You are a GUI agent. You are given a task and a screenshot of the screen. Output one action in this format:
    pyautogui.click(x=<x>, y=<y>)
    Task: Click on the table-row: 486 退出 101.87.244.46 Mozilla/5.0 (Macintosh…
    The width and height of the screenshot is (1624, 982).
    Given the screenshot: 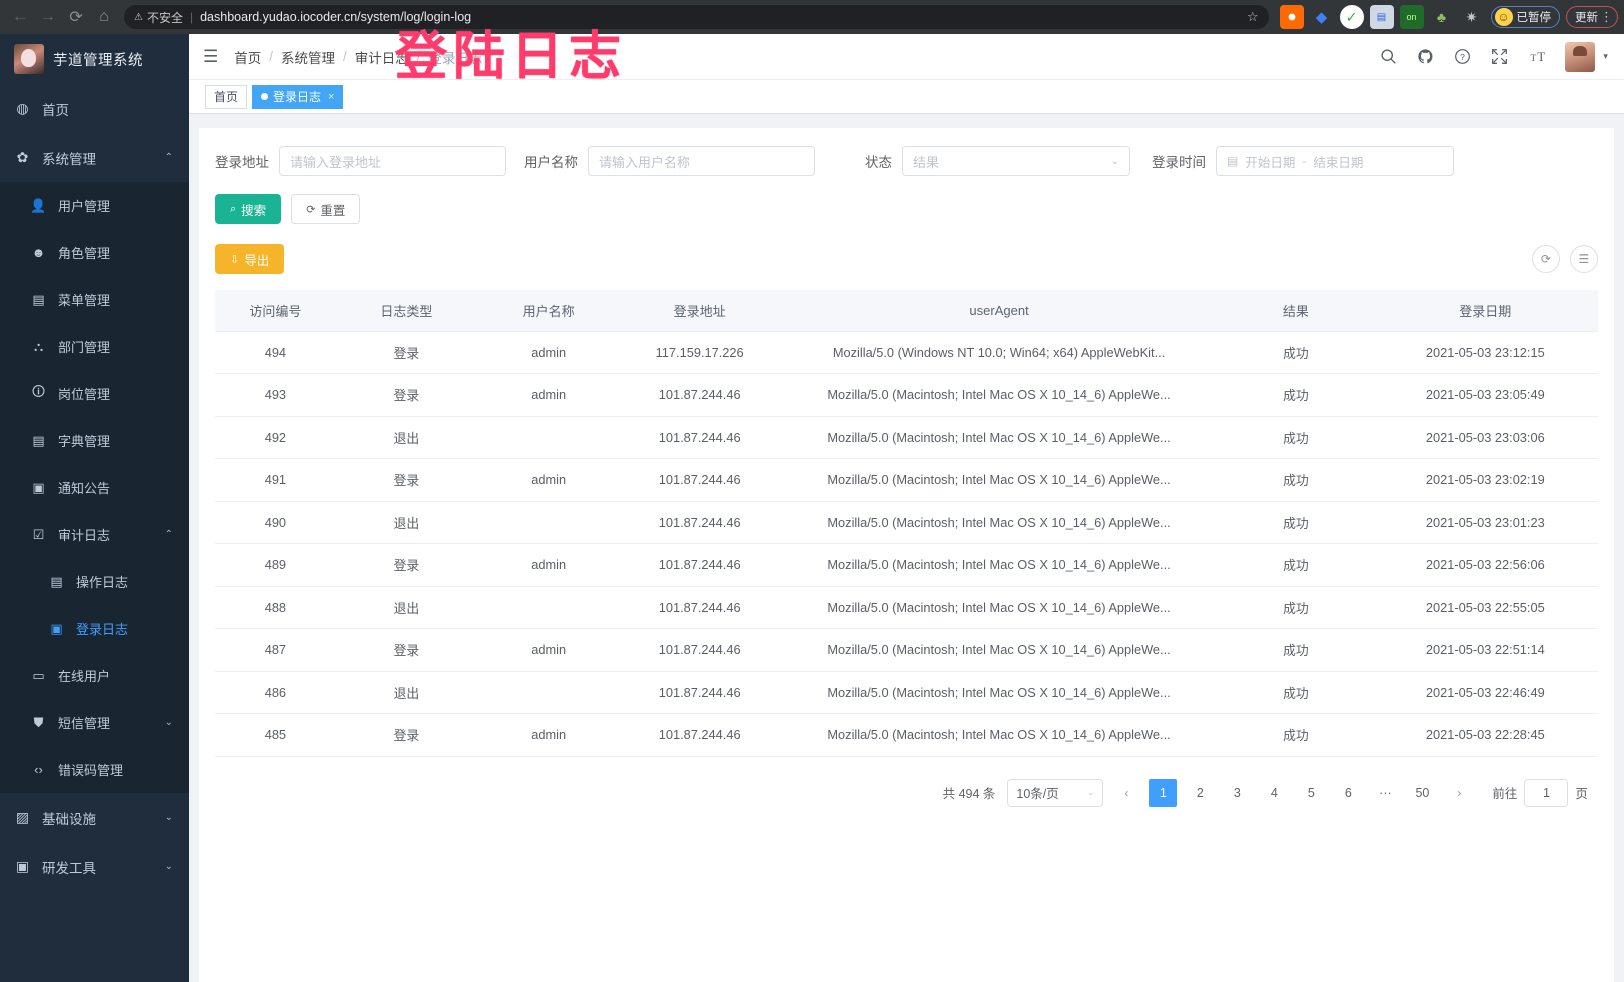 What is the action you would take?
    pyautogui.click(x=906, y=692)
    